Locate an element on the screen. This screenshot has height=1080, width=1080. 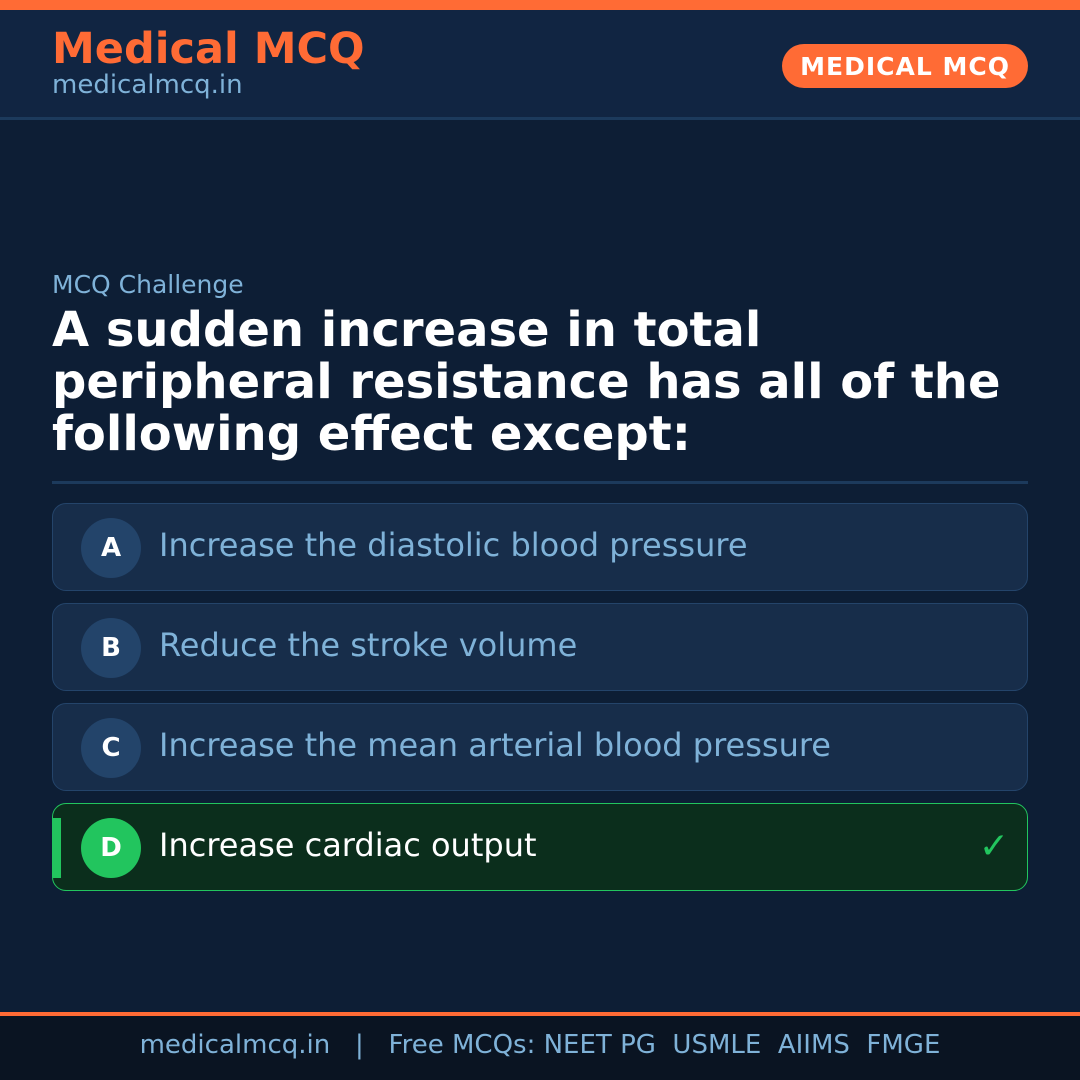
top-accent-bar is located at coordinates (540, 5).